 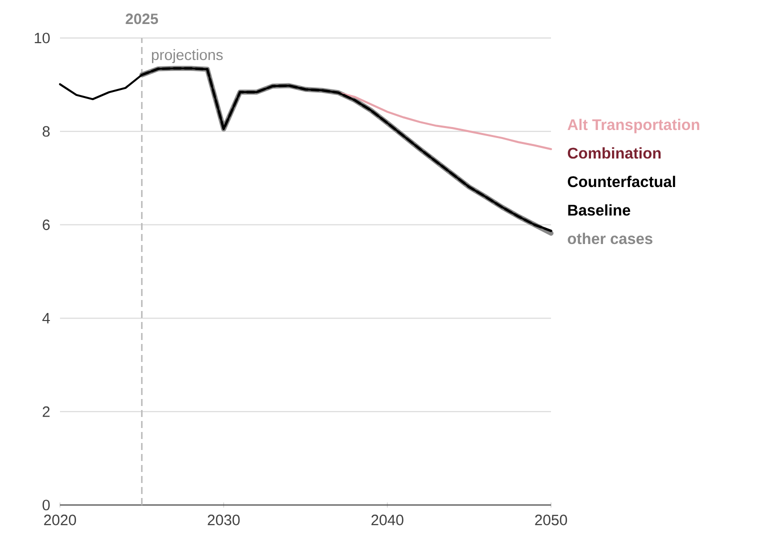 What do you see at coordinates (187, 56) in the screenshot?
I see `annotation: projections` at bounding box center [187, 56].